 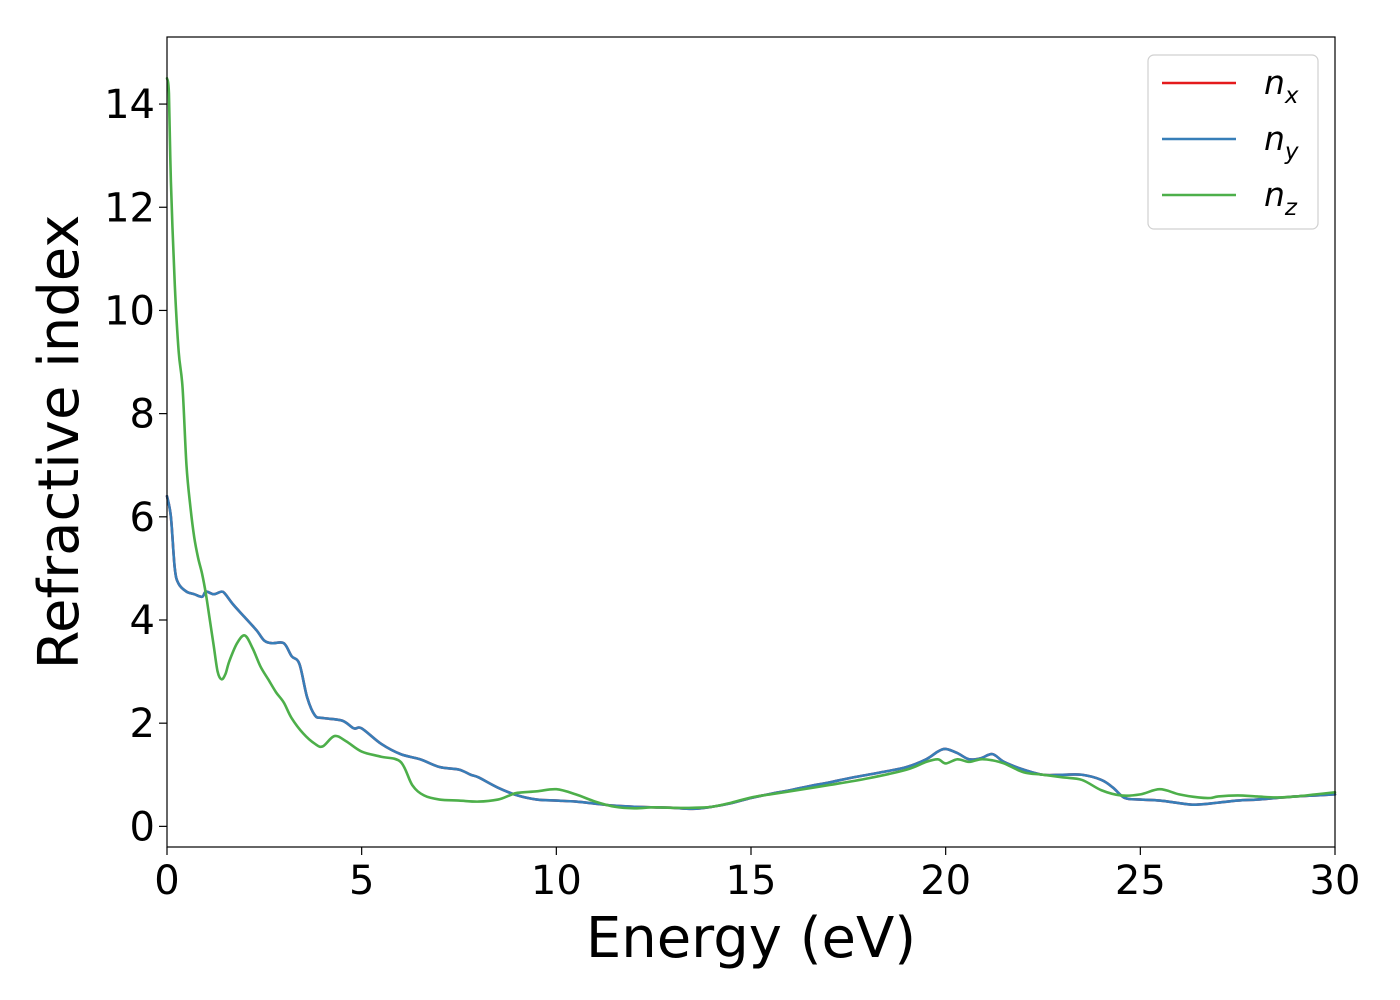 What do you see at coordinates (166, 881) in the screenshot?
I see `x-tick-label: 0` at bounding box center [166, 881].